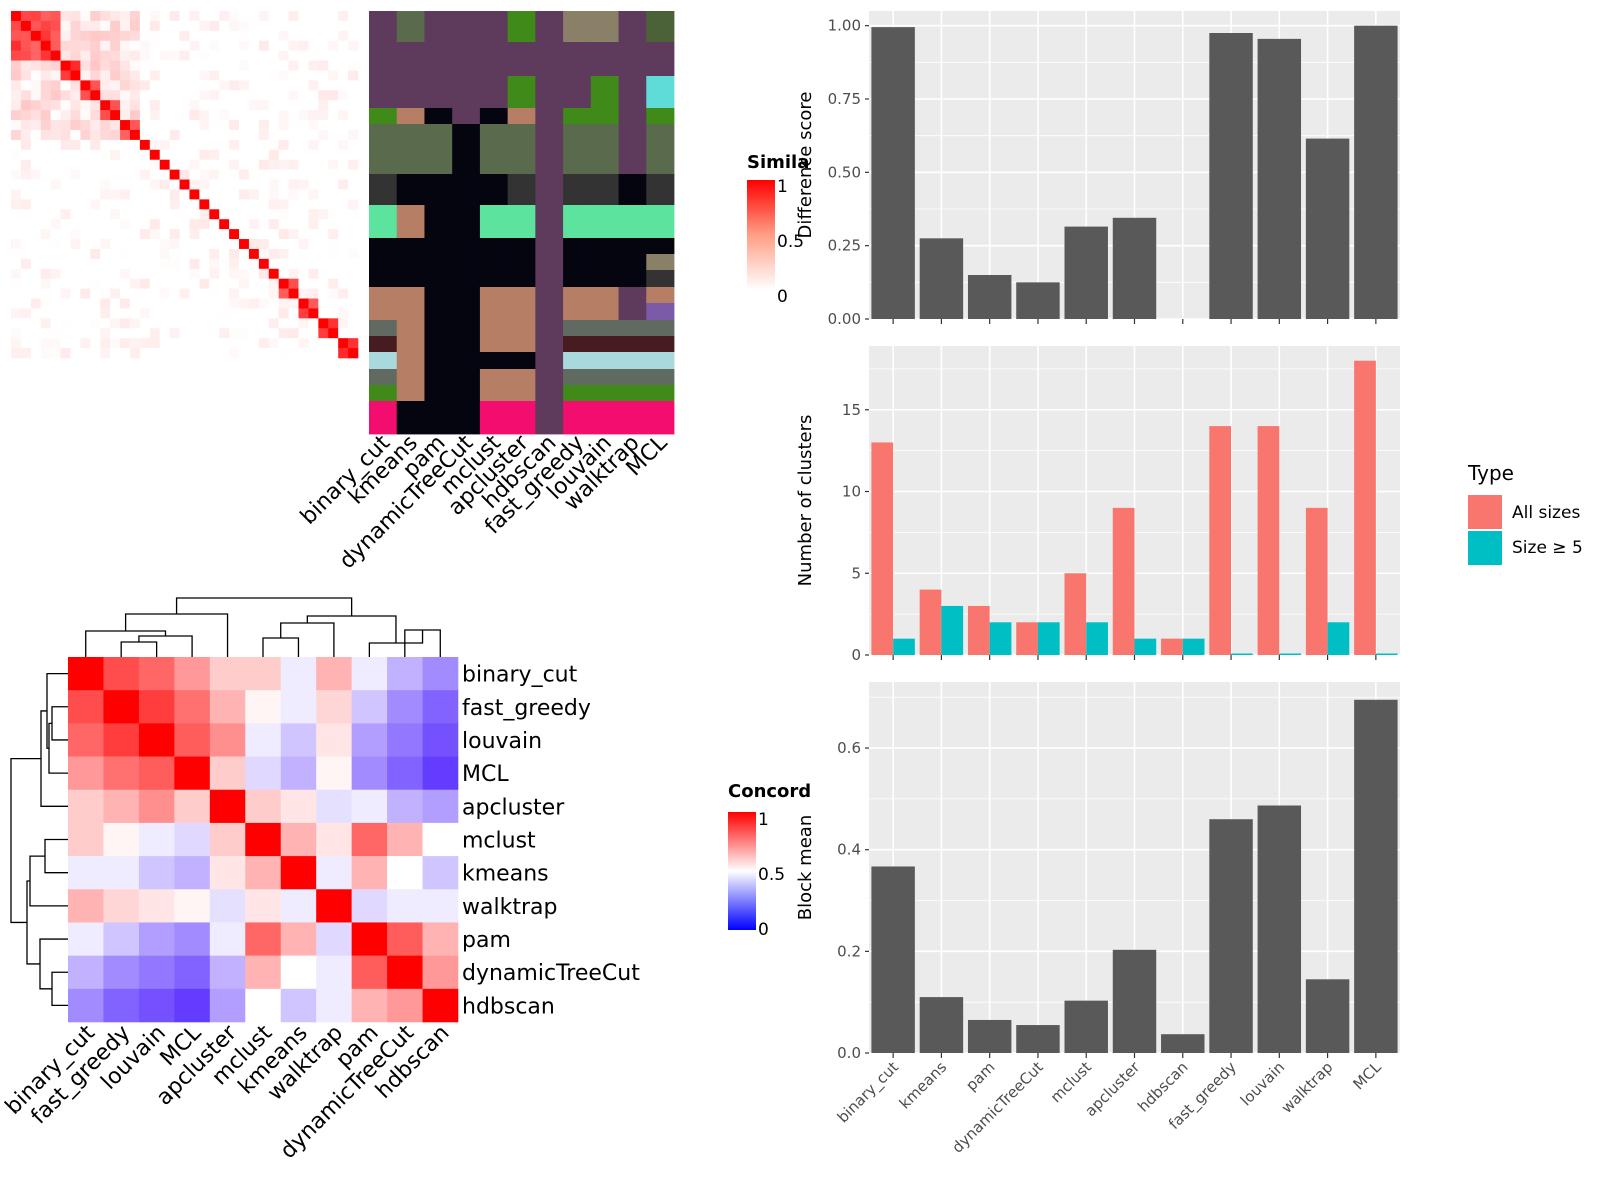  What do you see at coordinates (778, 229) in the screenshot?
I see `similarity-legend: Simila 1 0.5 0` at bounding box center [778, 229].